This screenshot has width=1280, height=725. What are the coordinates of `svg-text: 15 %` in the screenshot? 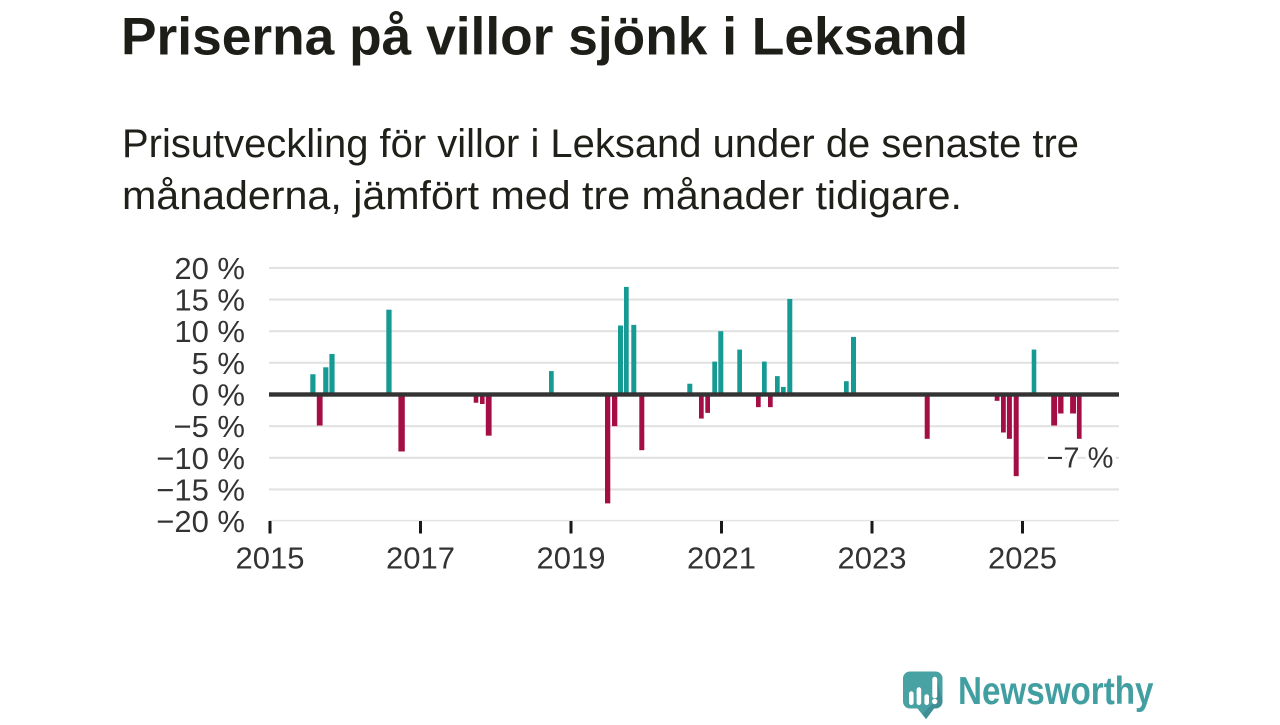 It's located at (209, 300).